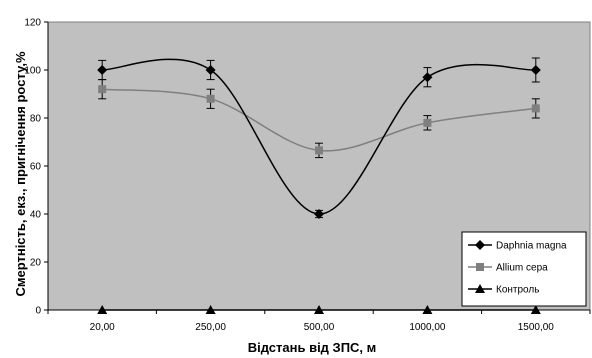 Image resolution: width=592 pixels, height=358 pixels. I want to click on x-tick-label: 1000,00, so click(427, 327).